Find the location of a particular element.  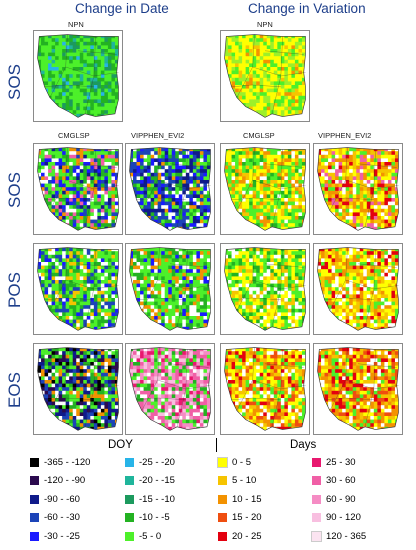

legend-item: 20 - 25 is located at coordinates (240, 536).